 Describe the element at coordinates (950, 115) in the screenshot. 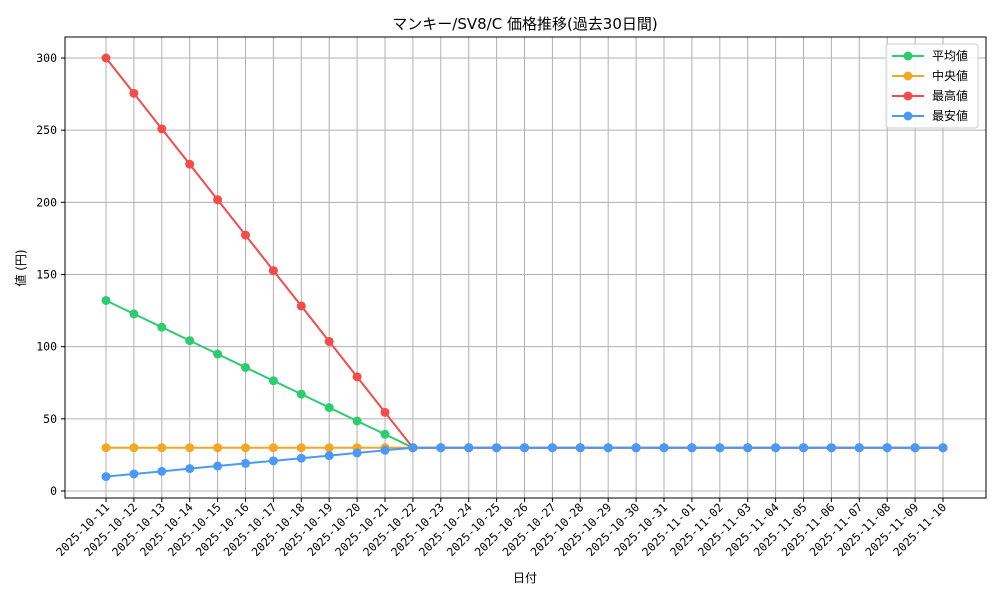

I see `legend-label: 最安値` at that location.